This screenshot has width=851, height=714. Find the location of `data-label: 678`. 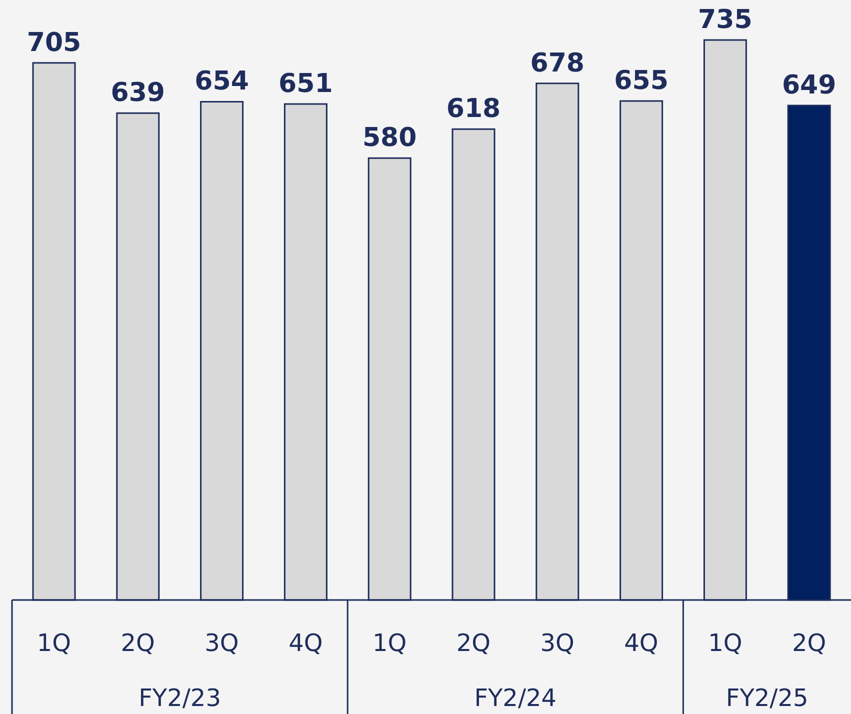

data-label: 678 is located at coordinates (557, 63).